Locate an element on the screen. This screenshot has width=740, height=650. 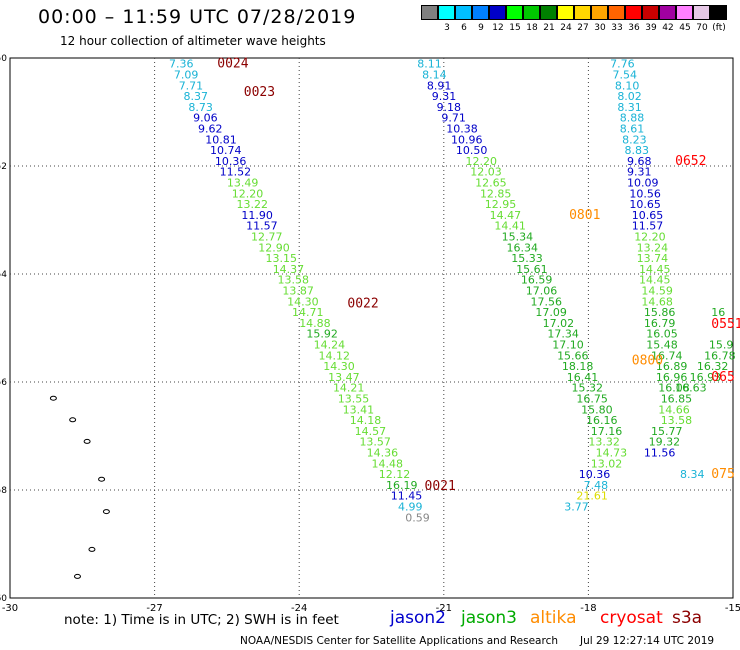
legend-label: 39 is located at coordinates (651, 28).